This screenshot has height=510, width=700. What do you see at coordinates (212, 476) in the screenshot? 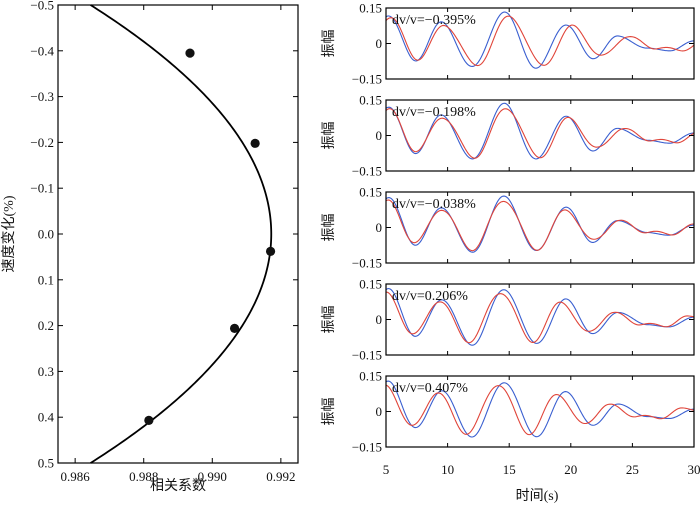
I see `left-x-tick-label: 0.990` at bounding box center [212, 476].